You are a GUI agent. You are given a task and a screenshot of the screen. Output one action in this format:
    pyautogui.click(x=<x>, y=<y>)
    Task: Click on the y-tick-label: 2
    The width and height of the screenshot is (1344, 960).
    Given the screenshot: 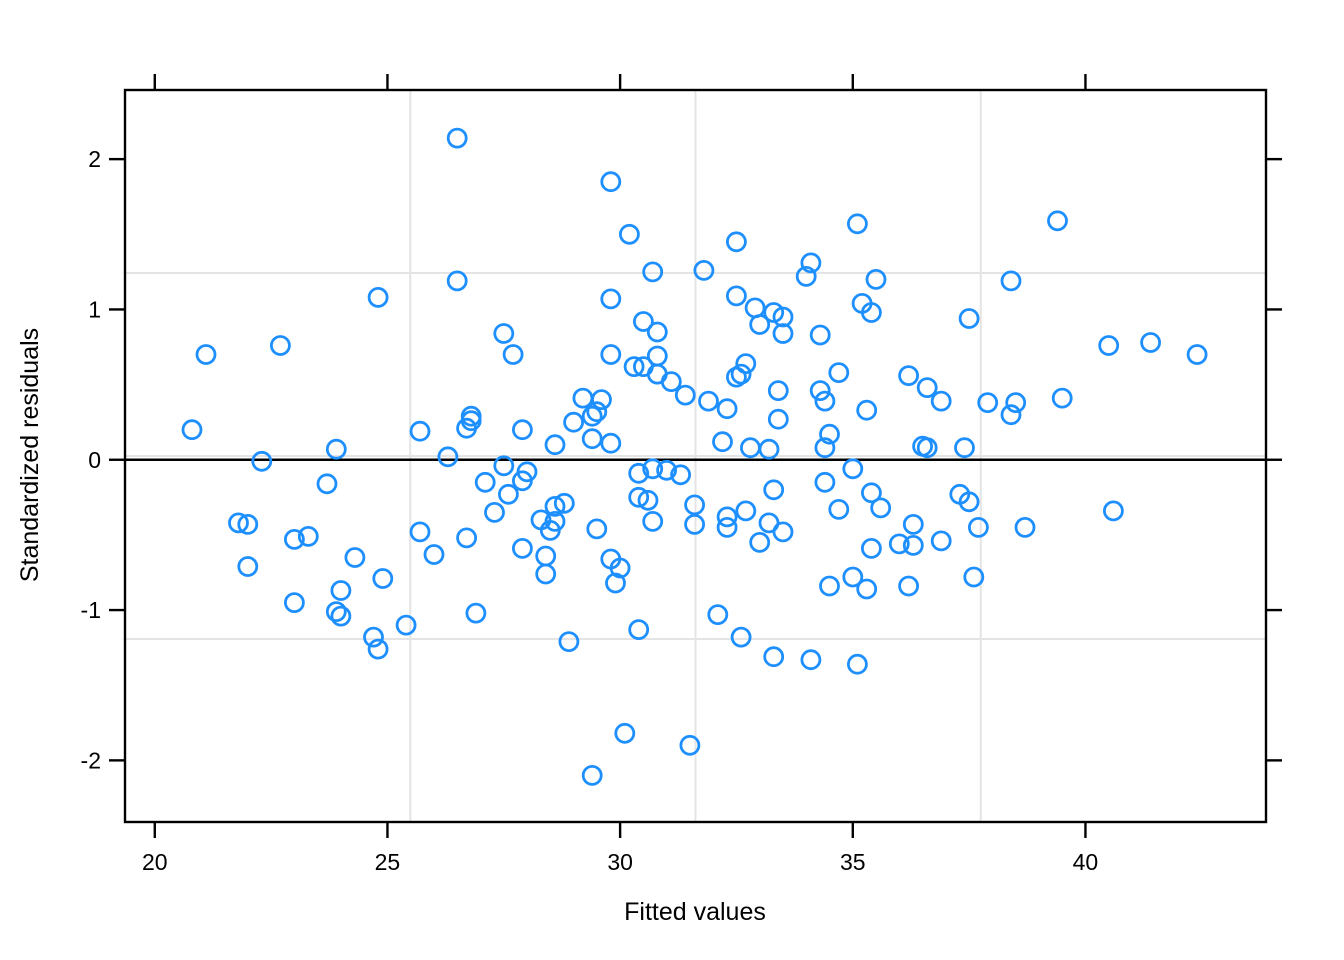 What is the action you would take?
    pyautogui.click(x=94, y=159)
    